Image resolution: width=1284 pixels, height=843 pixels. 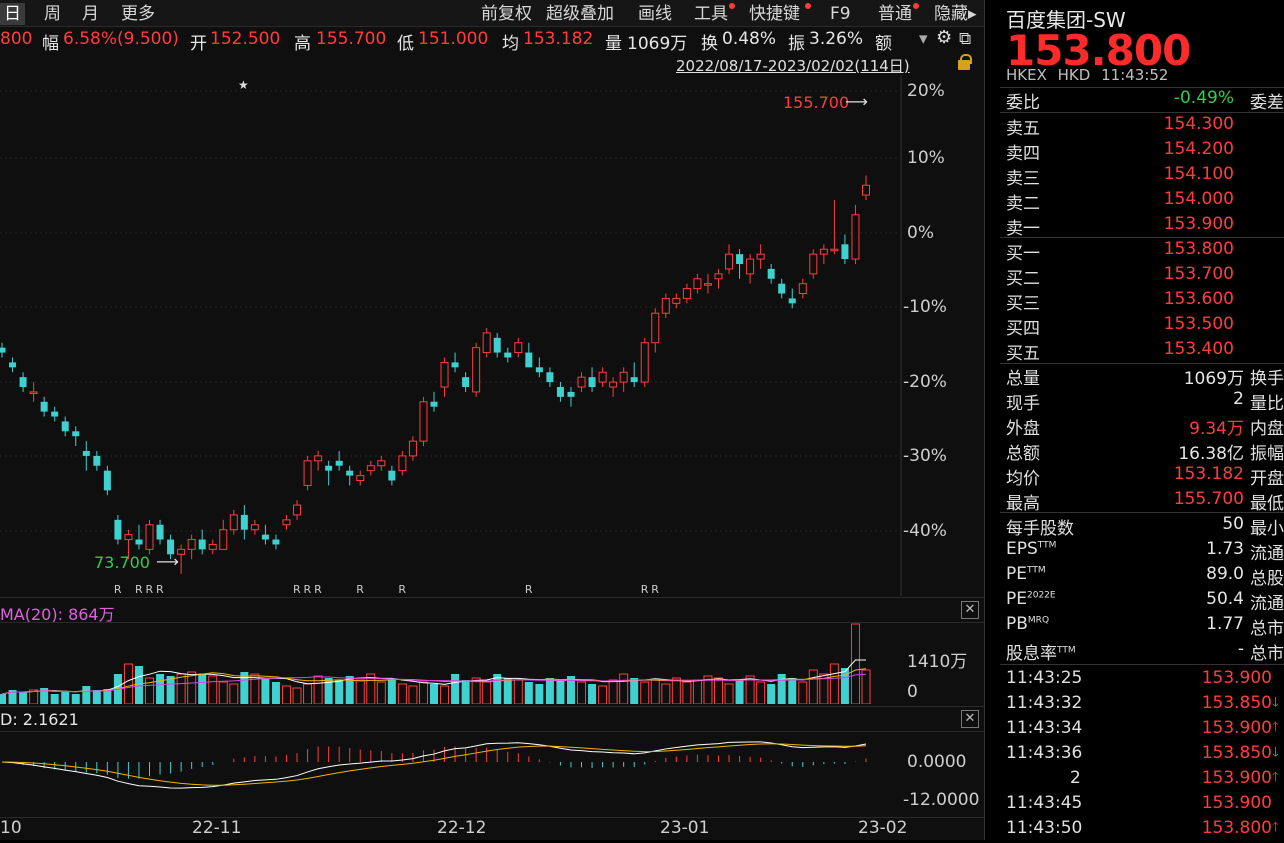 I want to click on popout-icon: ⧉, so click(x=965, y=39).